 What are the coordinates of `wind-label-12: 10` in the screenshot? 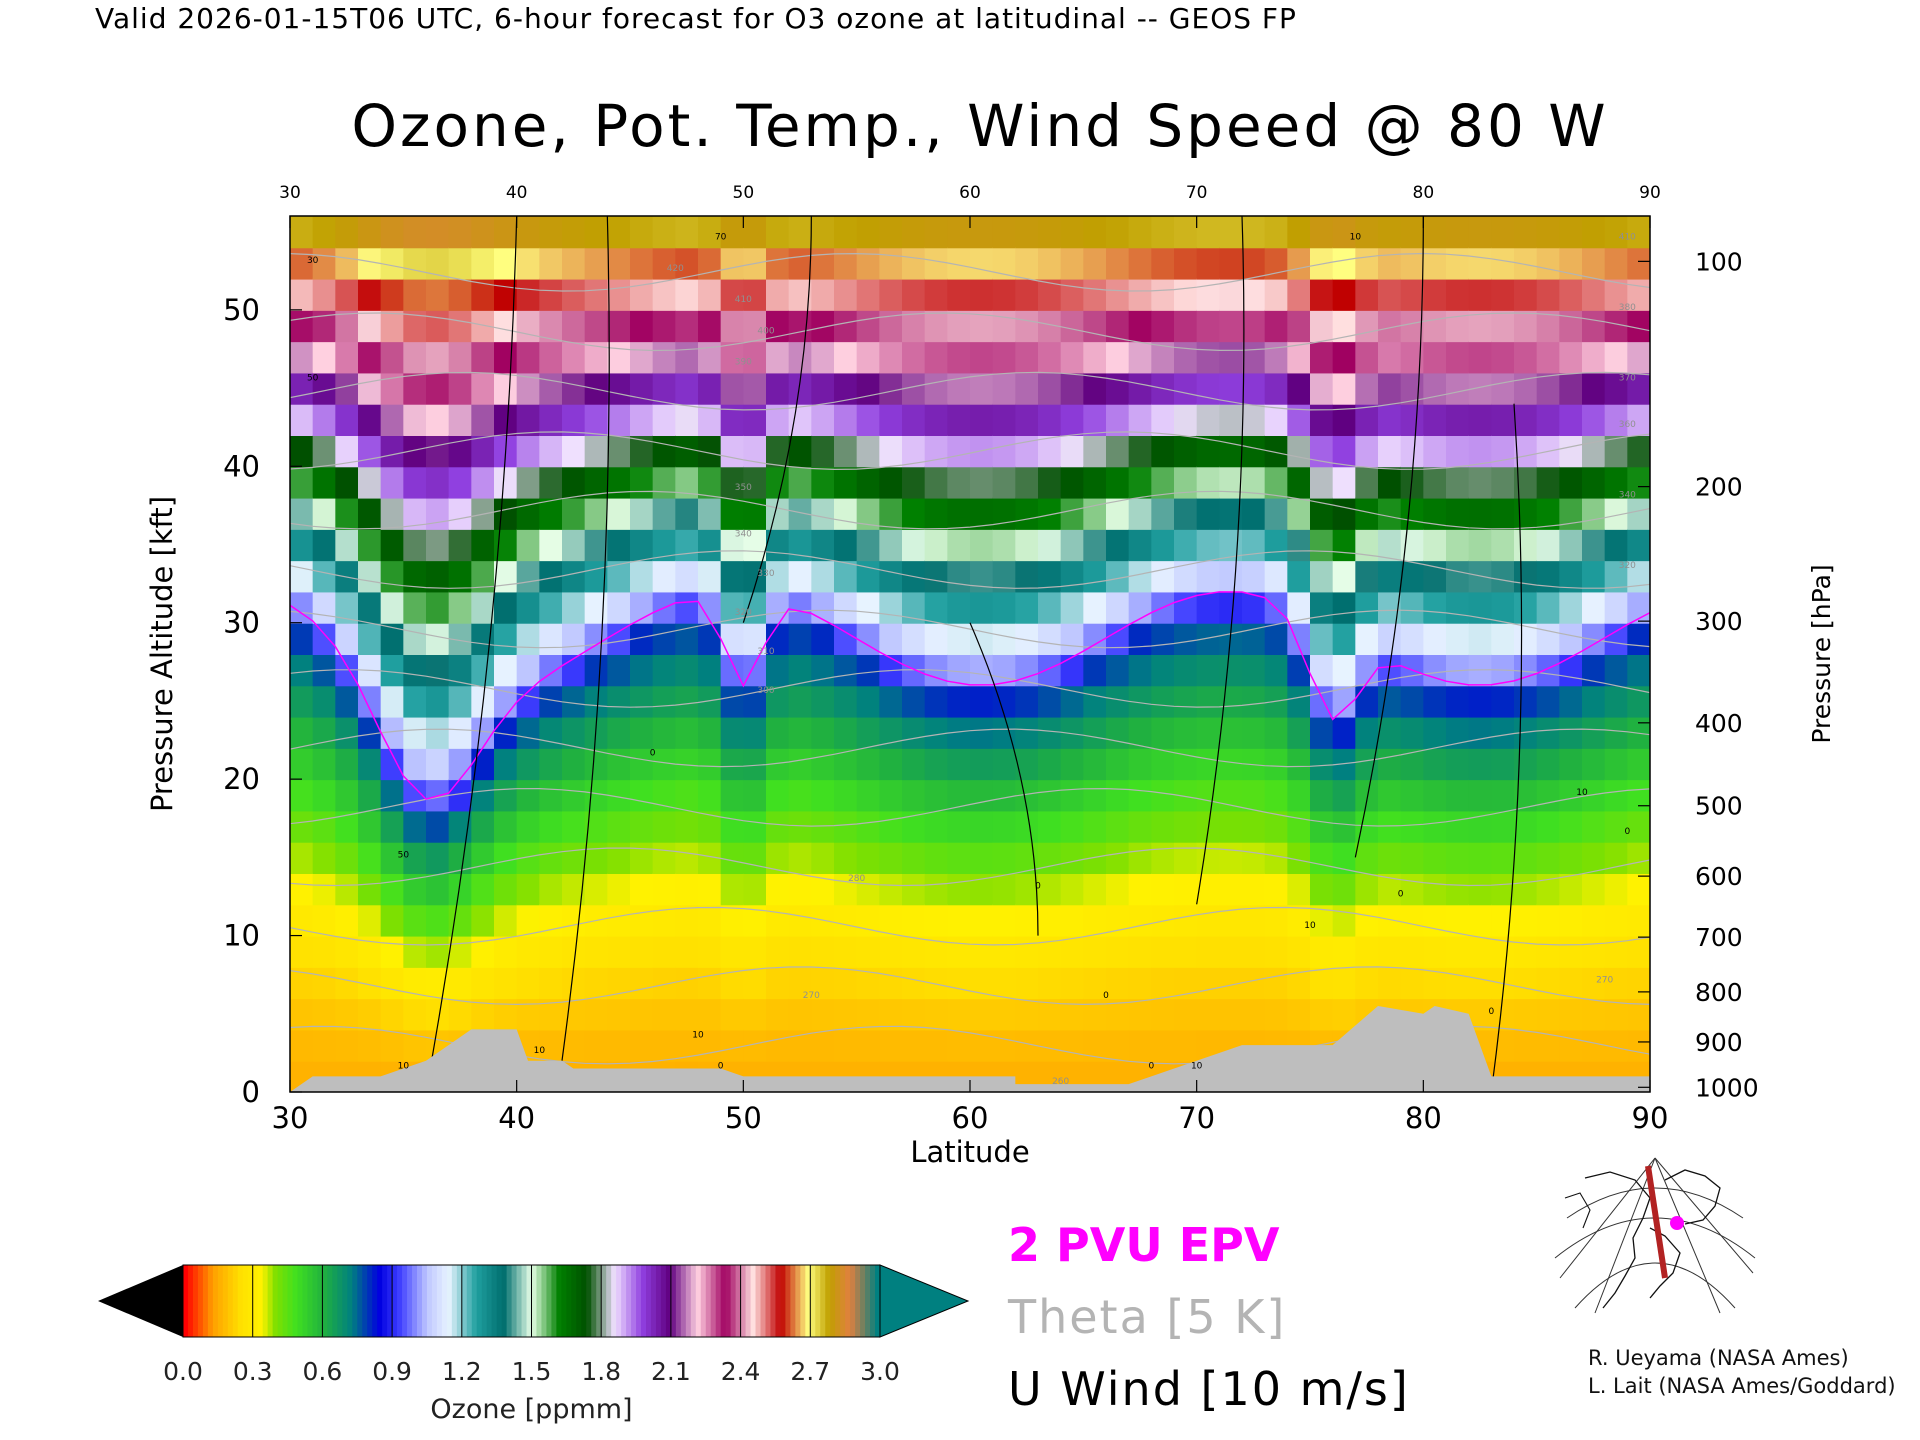 It's located at (1197, 1067).